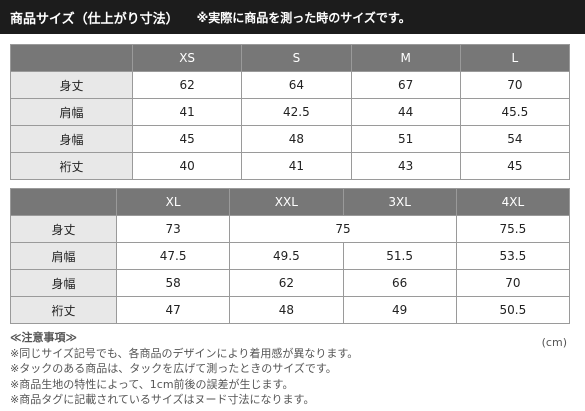 The image size is (585, 411). I want to click on cell: 50.5, so click(513, 310).